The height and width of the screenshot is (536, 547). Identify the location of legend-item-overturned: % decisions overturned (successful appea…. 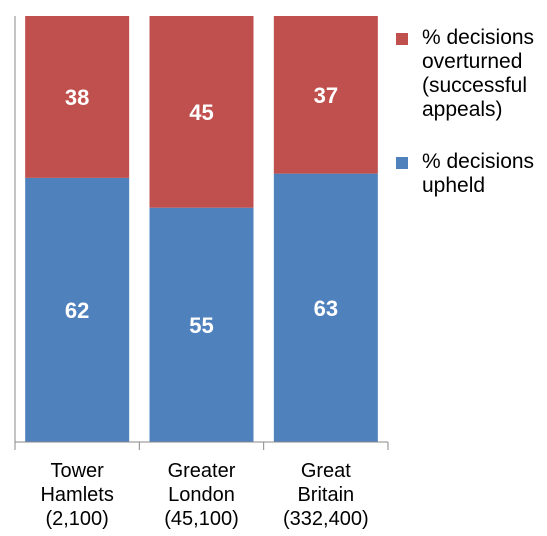
(471, 74).